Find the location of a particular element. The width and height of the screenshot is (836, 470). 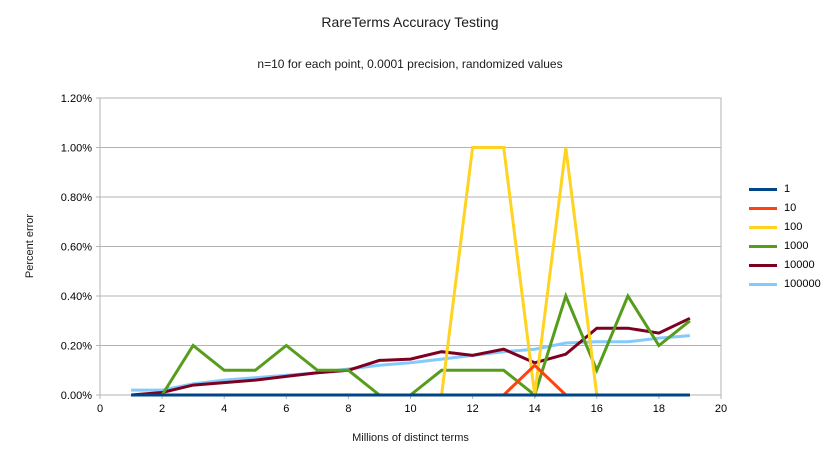

y-tick-label: 0.40% is located at coordinates (76, 297).